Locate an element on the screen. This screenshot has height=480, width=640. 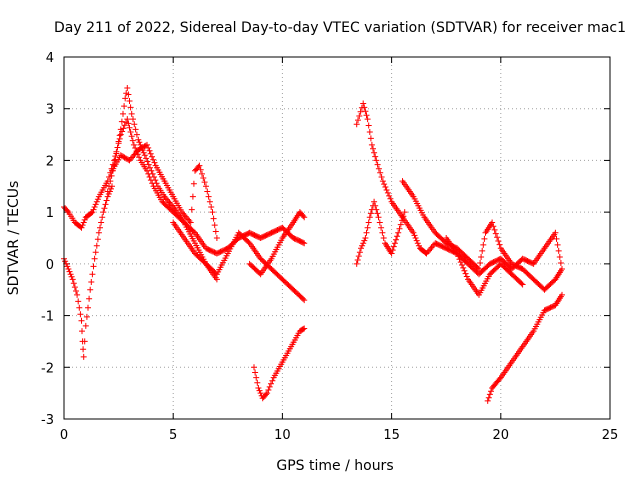
x-tick-label: 0 is located at coordinates (64, 435).